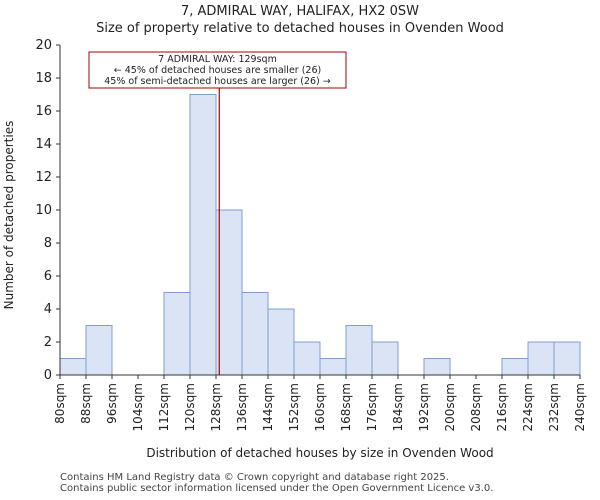 The height and width of the screenshot is (500, 600). Describe the element at coordinates (43, 111) in the screenshot. I see `y-tick-label: 16` at that location.